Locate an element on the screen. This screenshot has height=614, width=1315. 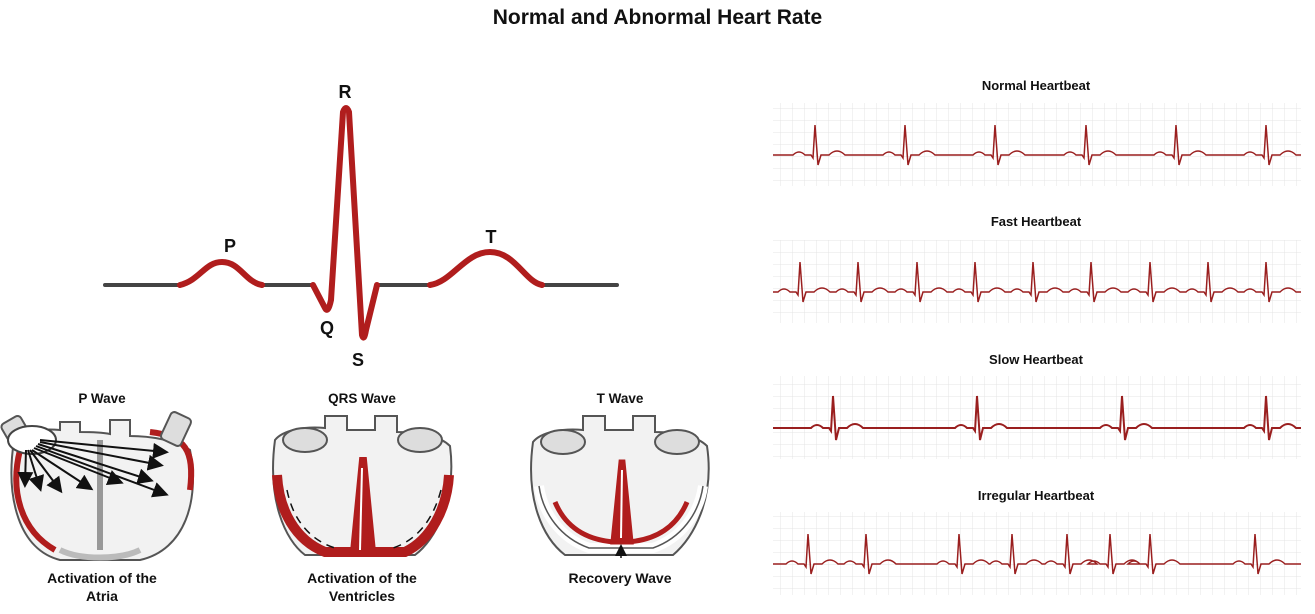
trace-slow is located at coordinates (1037, 418).